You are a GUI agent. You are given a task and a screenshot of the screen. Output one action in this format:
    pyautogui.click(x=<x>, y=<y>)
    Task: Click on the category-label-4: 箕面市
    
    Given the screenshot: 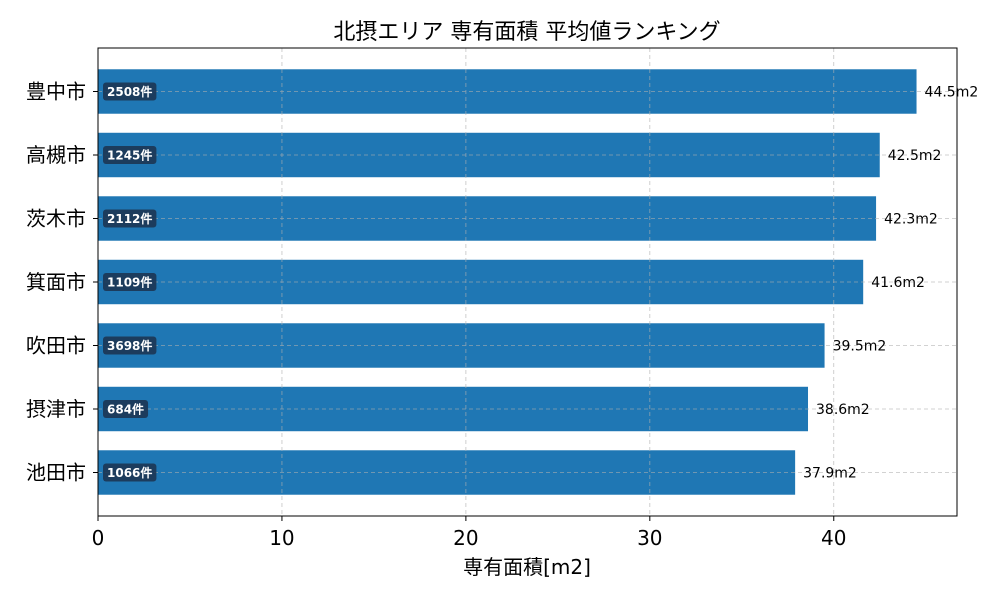 What is the action you would take?
    pyautogui.click(x=56, y=282)
    